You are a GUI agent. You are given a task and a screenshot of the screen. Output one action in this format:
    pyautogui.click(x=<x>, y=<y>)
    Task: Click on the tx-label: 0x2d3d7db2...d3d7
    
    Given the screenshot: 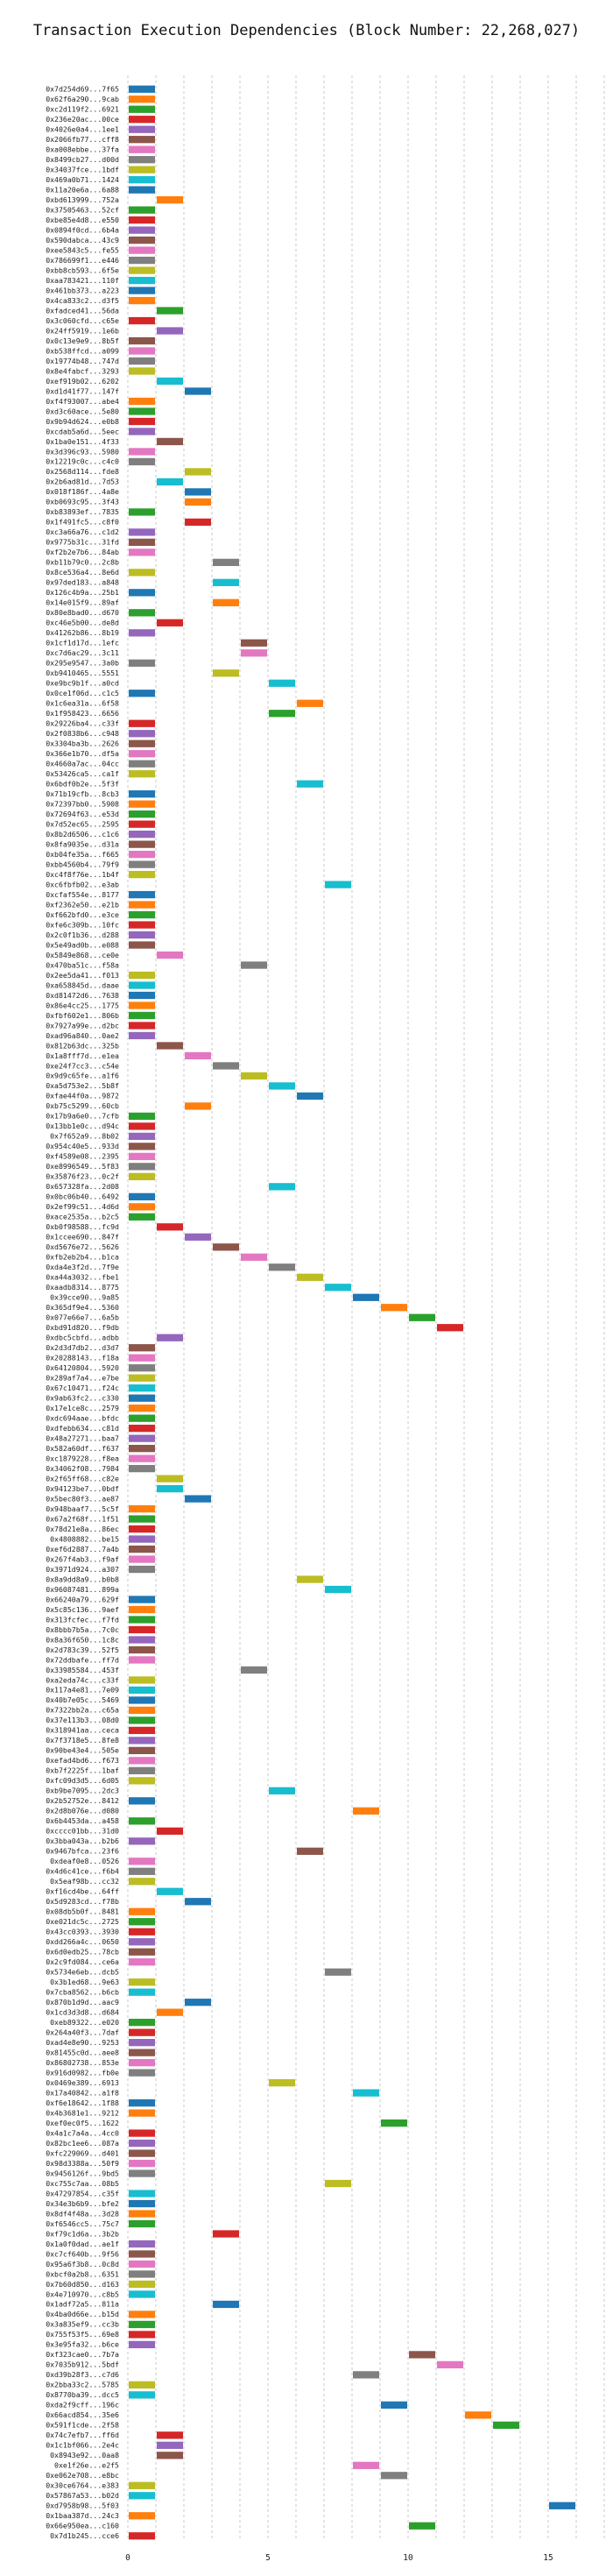 What is the action you would take?
    pyautogui.click(x=82, y=1347)
    